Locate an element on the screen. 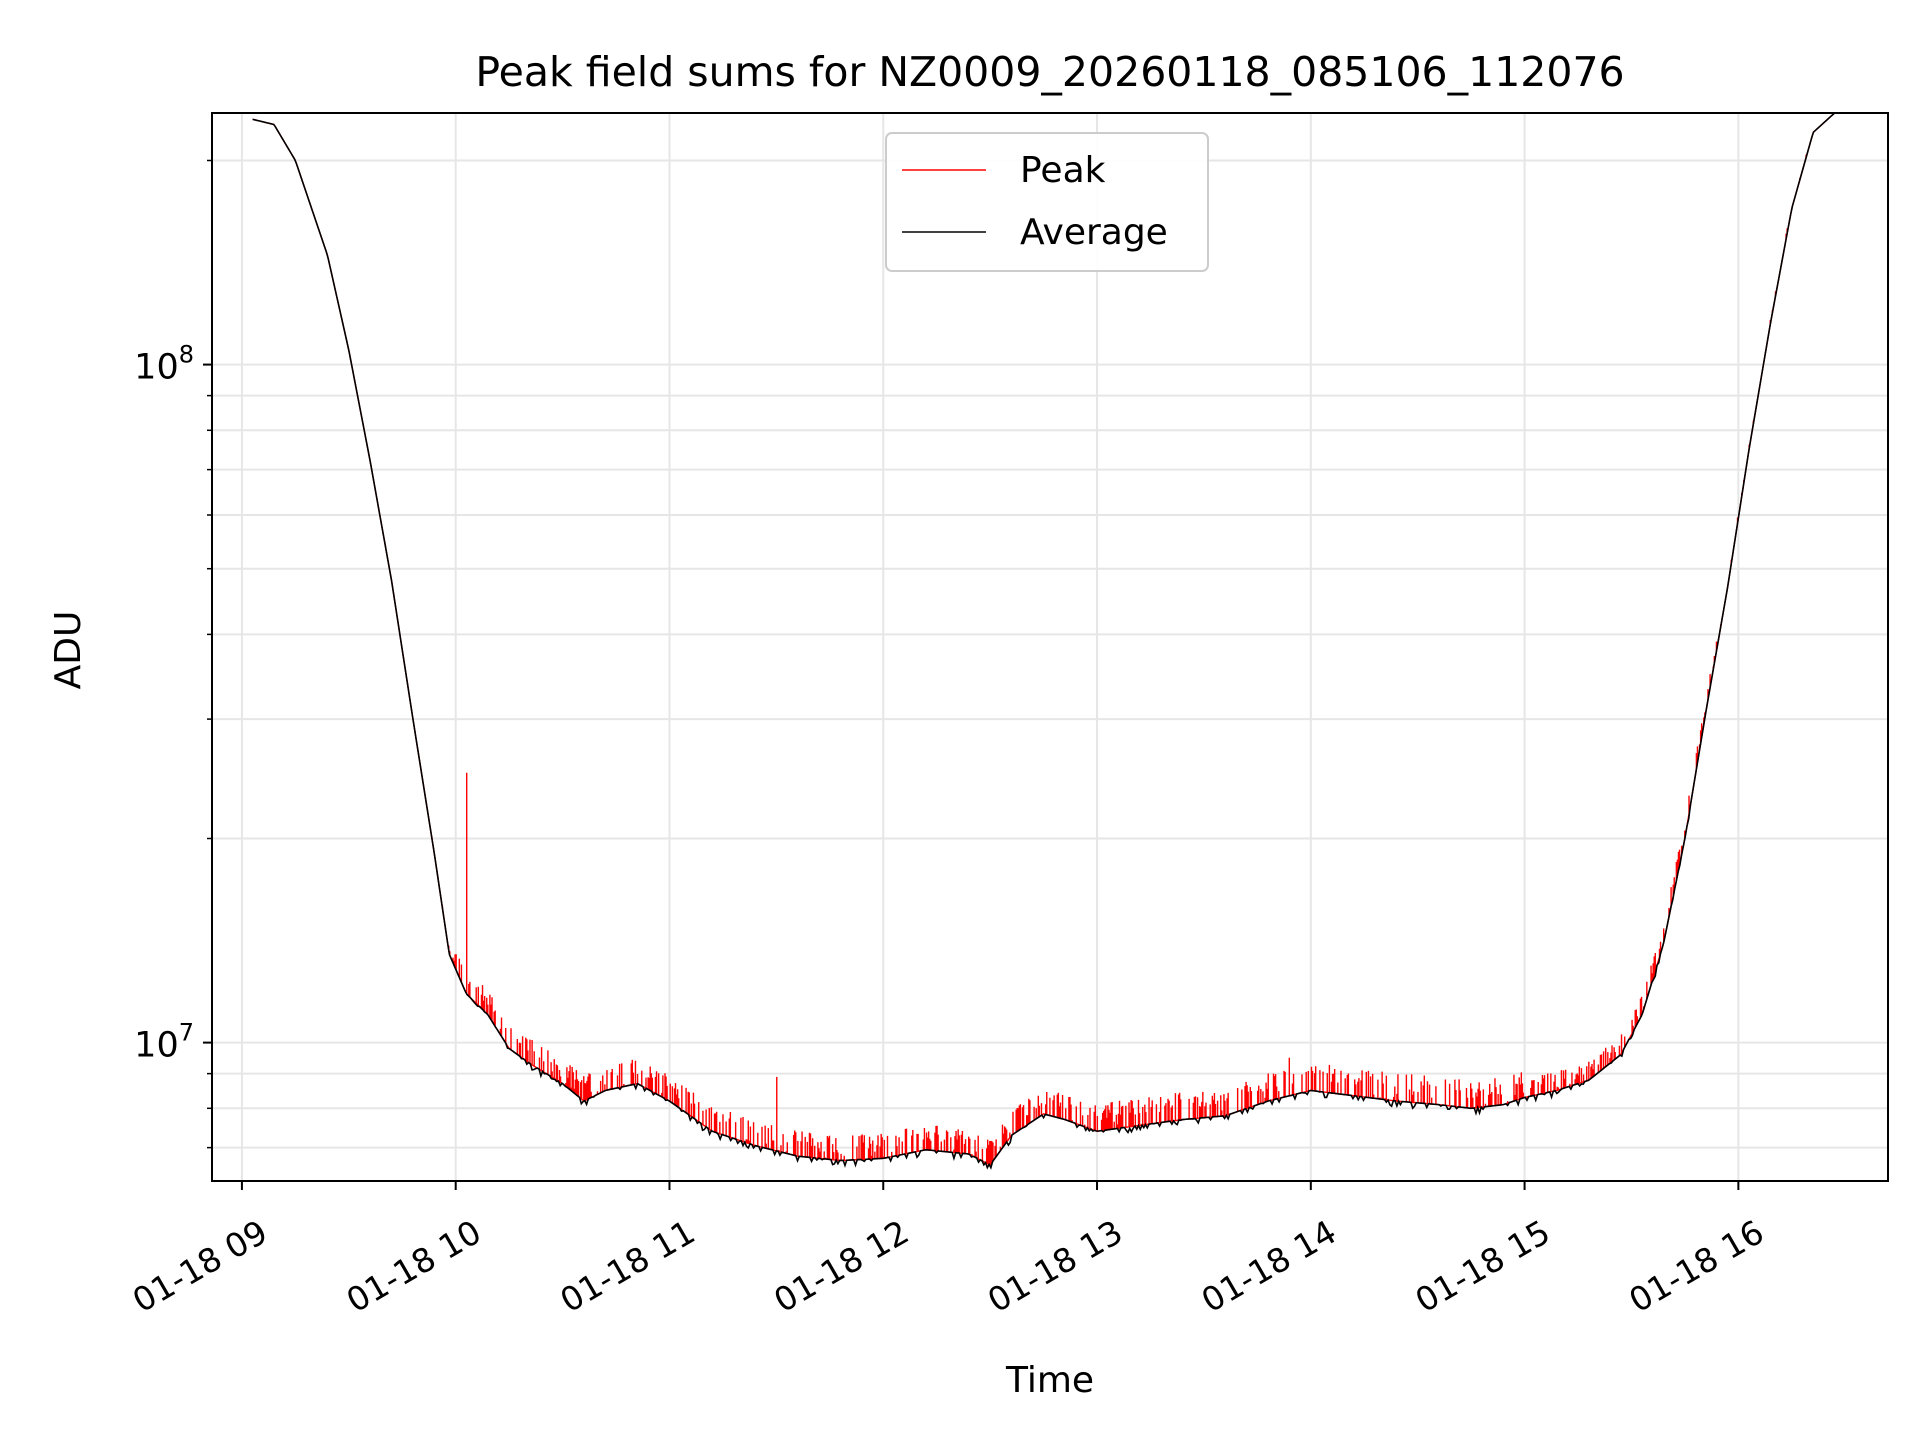  y-tick-label: 10⁸ is located at coordinates (164, 364).